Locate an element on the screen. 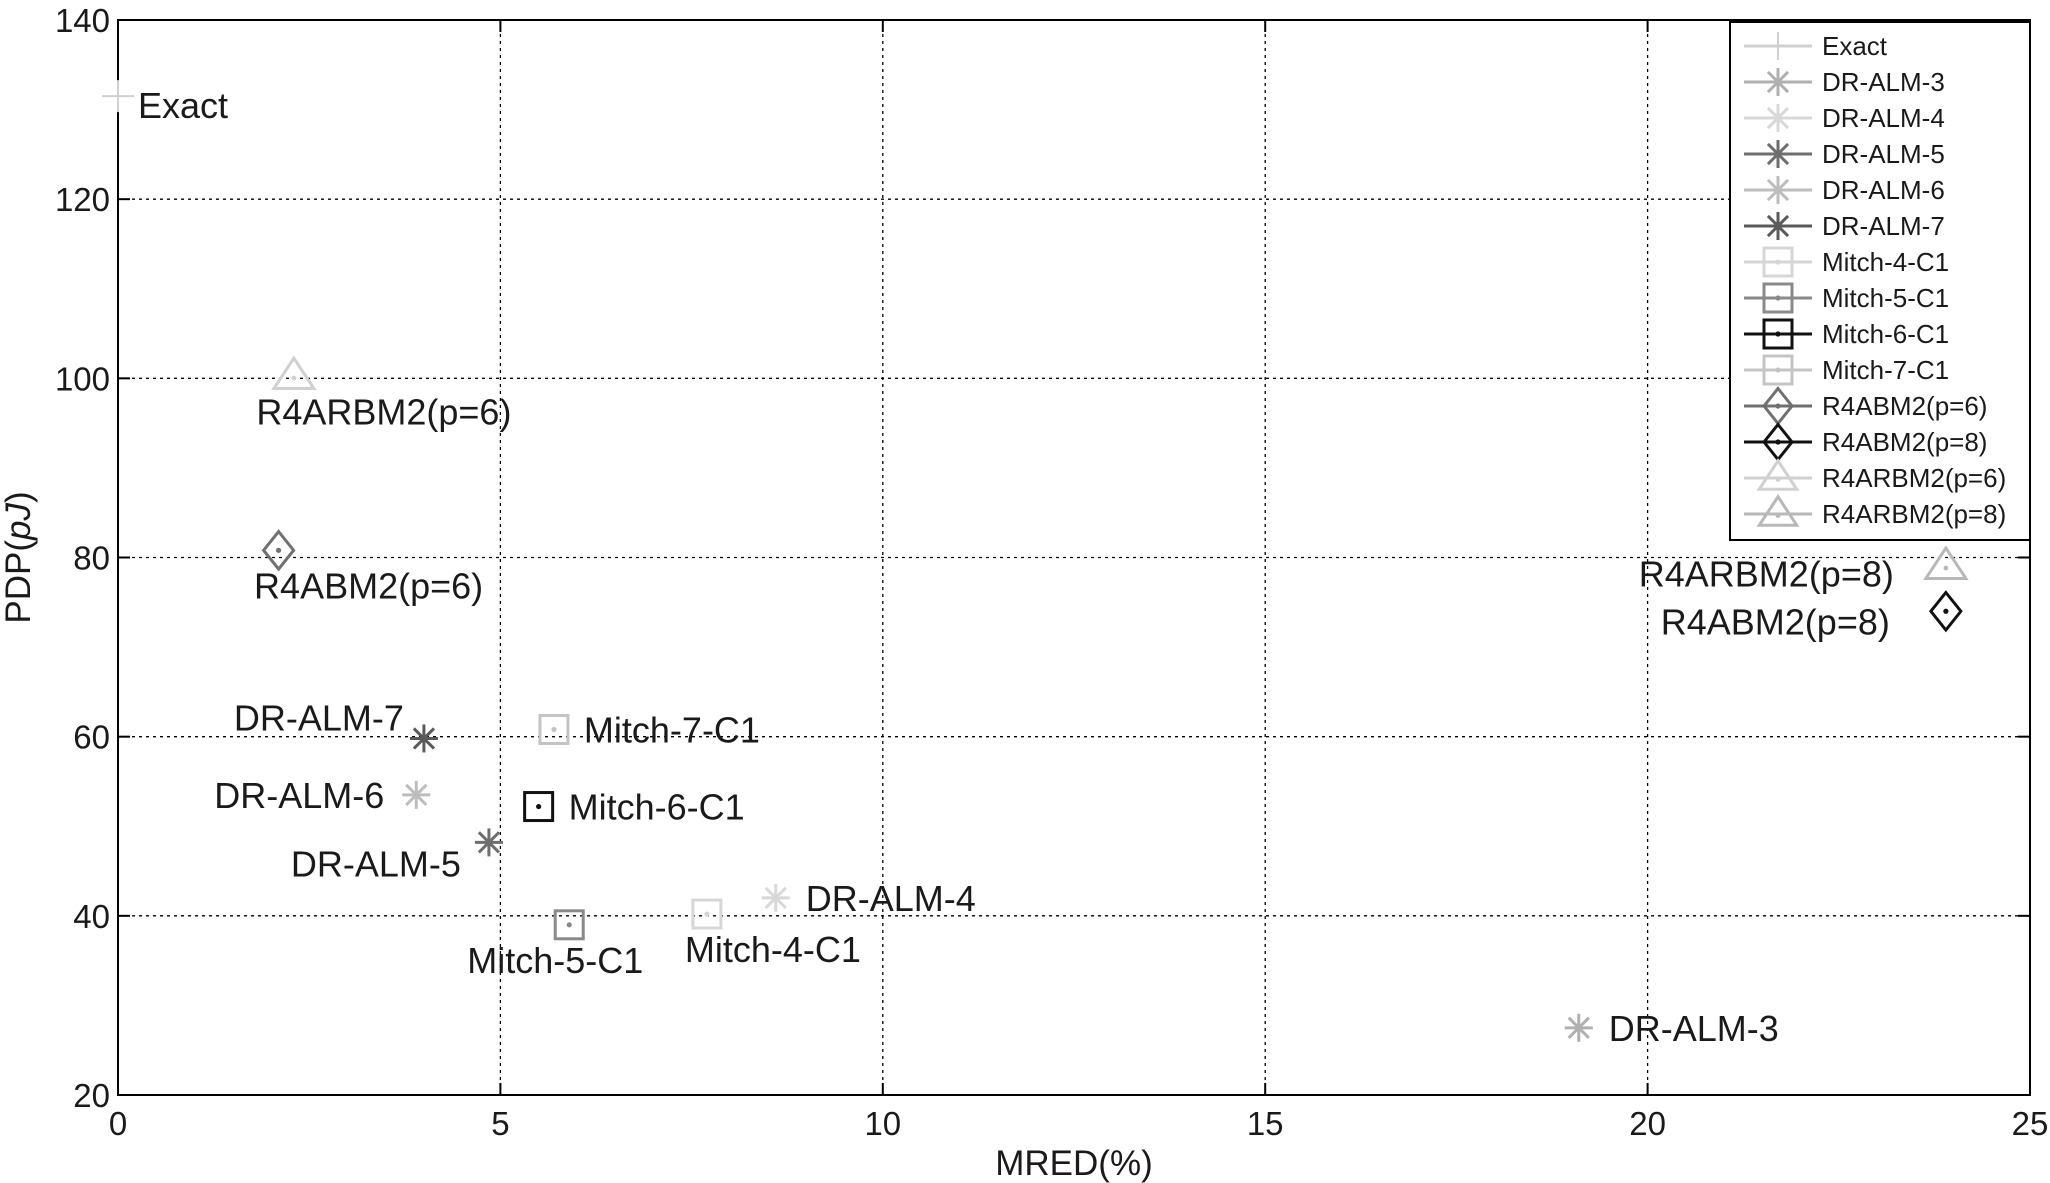 The height and width of the screenshot is (1183, 2050). legend-entry-r4arbm2-p-8: R4ARBM2(p=8) is located at coordinates (1875, 511).